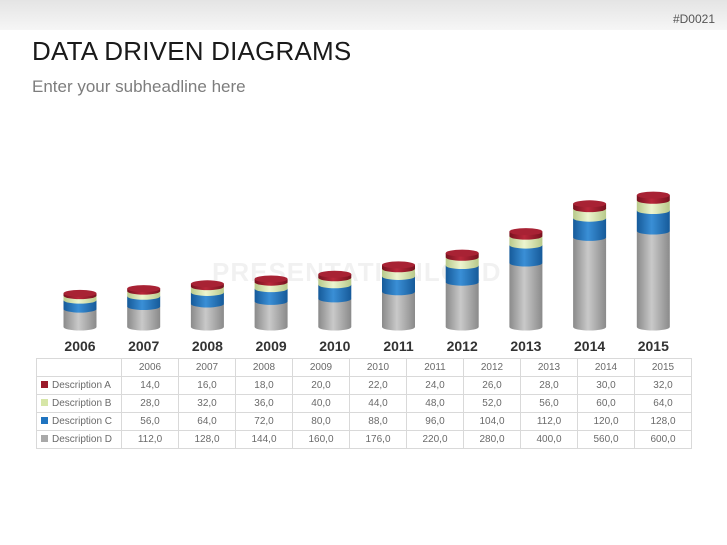 The width and height of the screenshot is (727, 545). I want to click on table-cell: 16,0, so click(207, 385).